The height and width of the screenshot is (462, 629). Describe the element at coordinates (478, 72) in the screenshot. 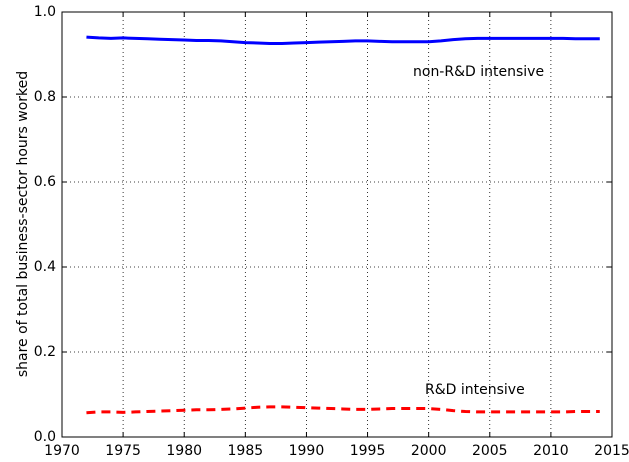

I see `series-label: non-R&D intensive` at that location.